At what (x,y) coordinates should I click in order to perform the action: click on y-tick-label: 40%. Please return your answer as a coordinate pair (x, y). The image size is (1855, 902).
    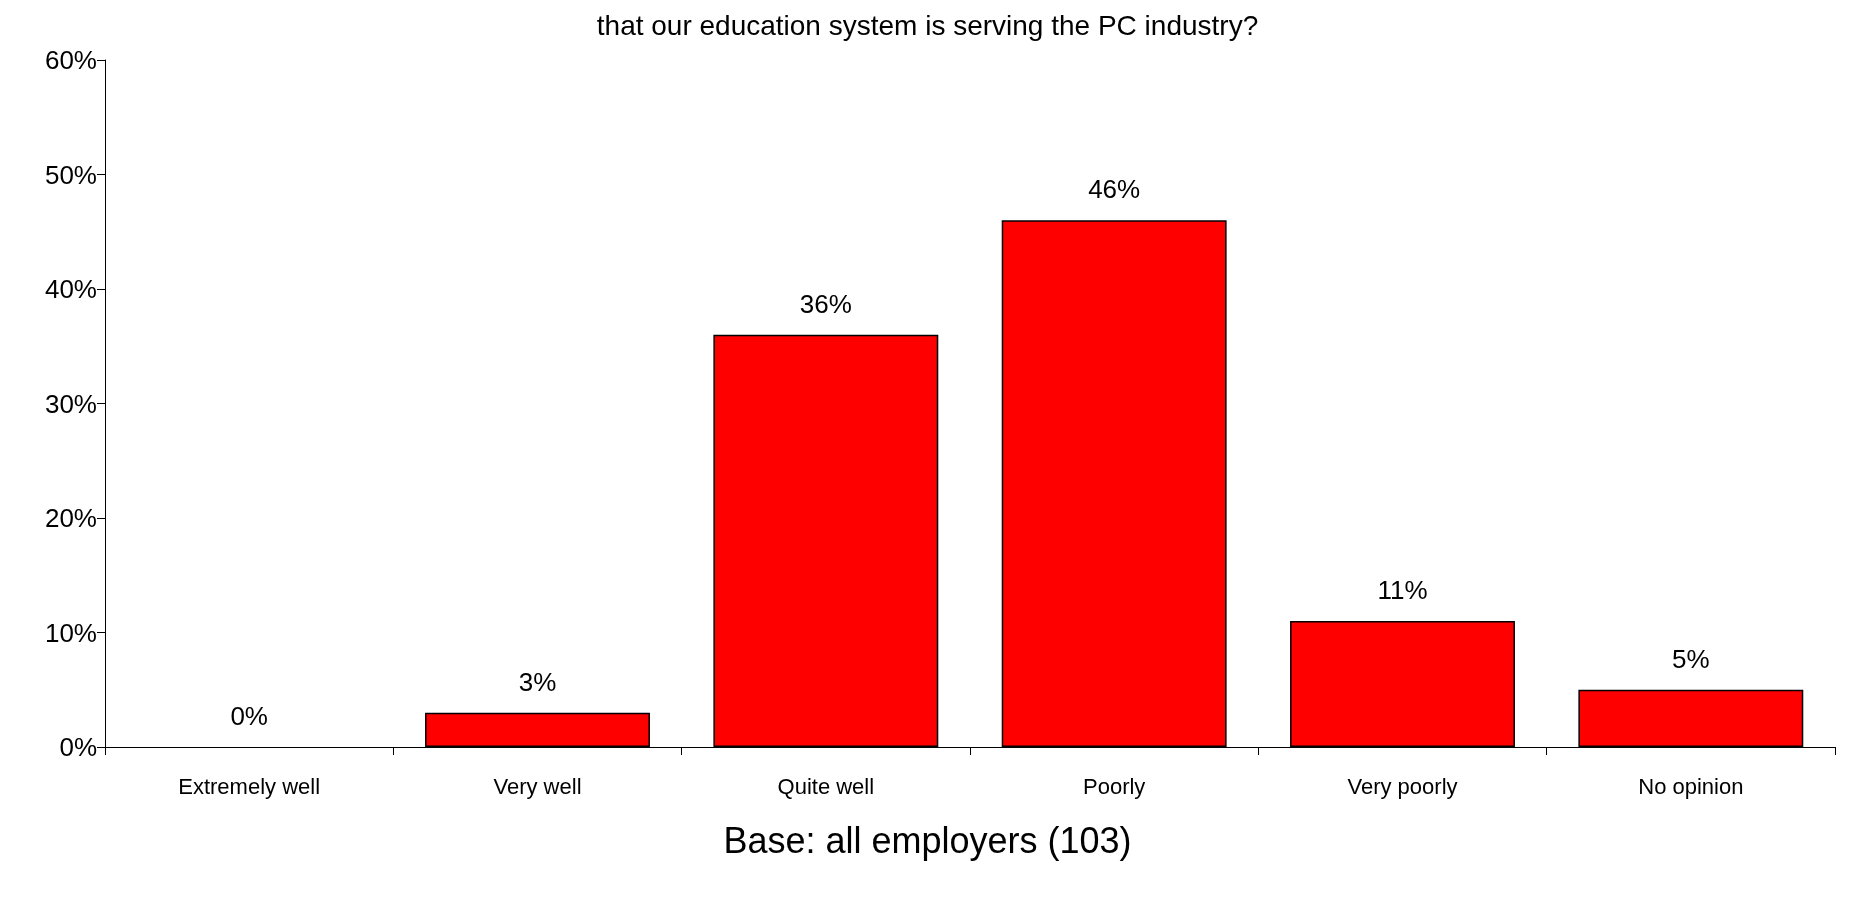
    Looking at the image, I should click on (70, 289).